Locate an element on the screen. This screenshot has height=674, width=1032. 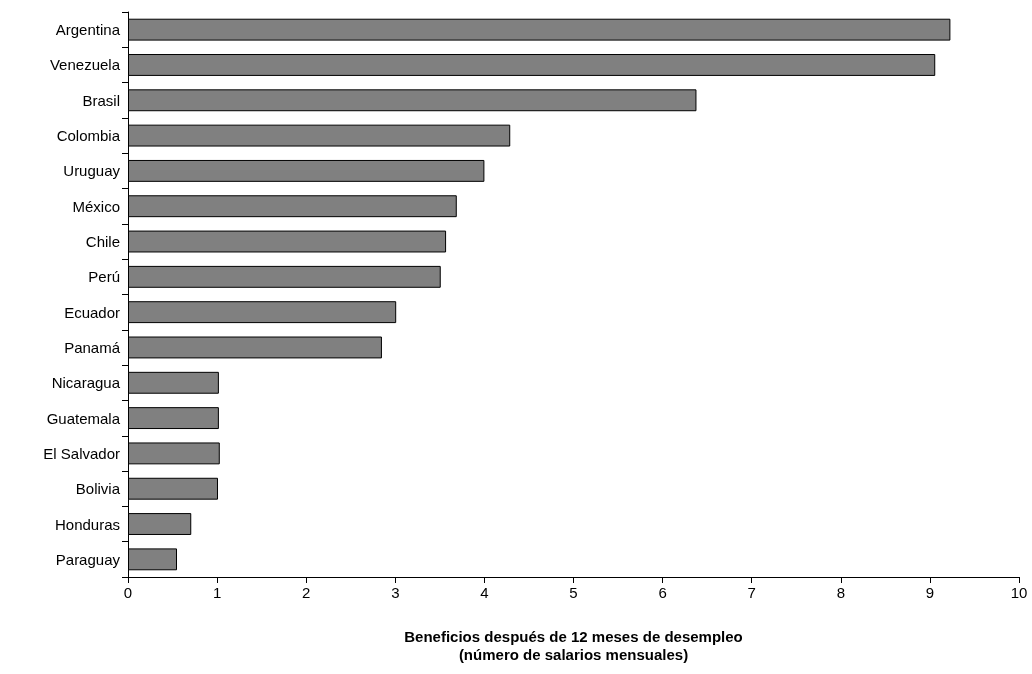
y-tick-label: Colombia is located at coordinates (88, 136).